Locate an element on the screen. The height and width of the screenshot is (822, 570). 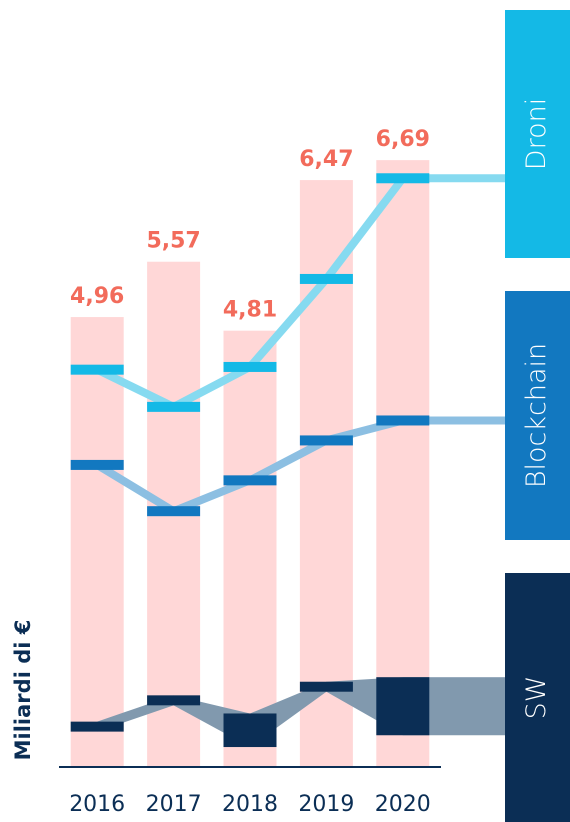
x-tick-label: 2018 is located at coordinates (250, 804).